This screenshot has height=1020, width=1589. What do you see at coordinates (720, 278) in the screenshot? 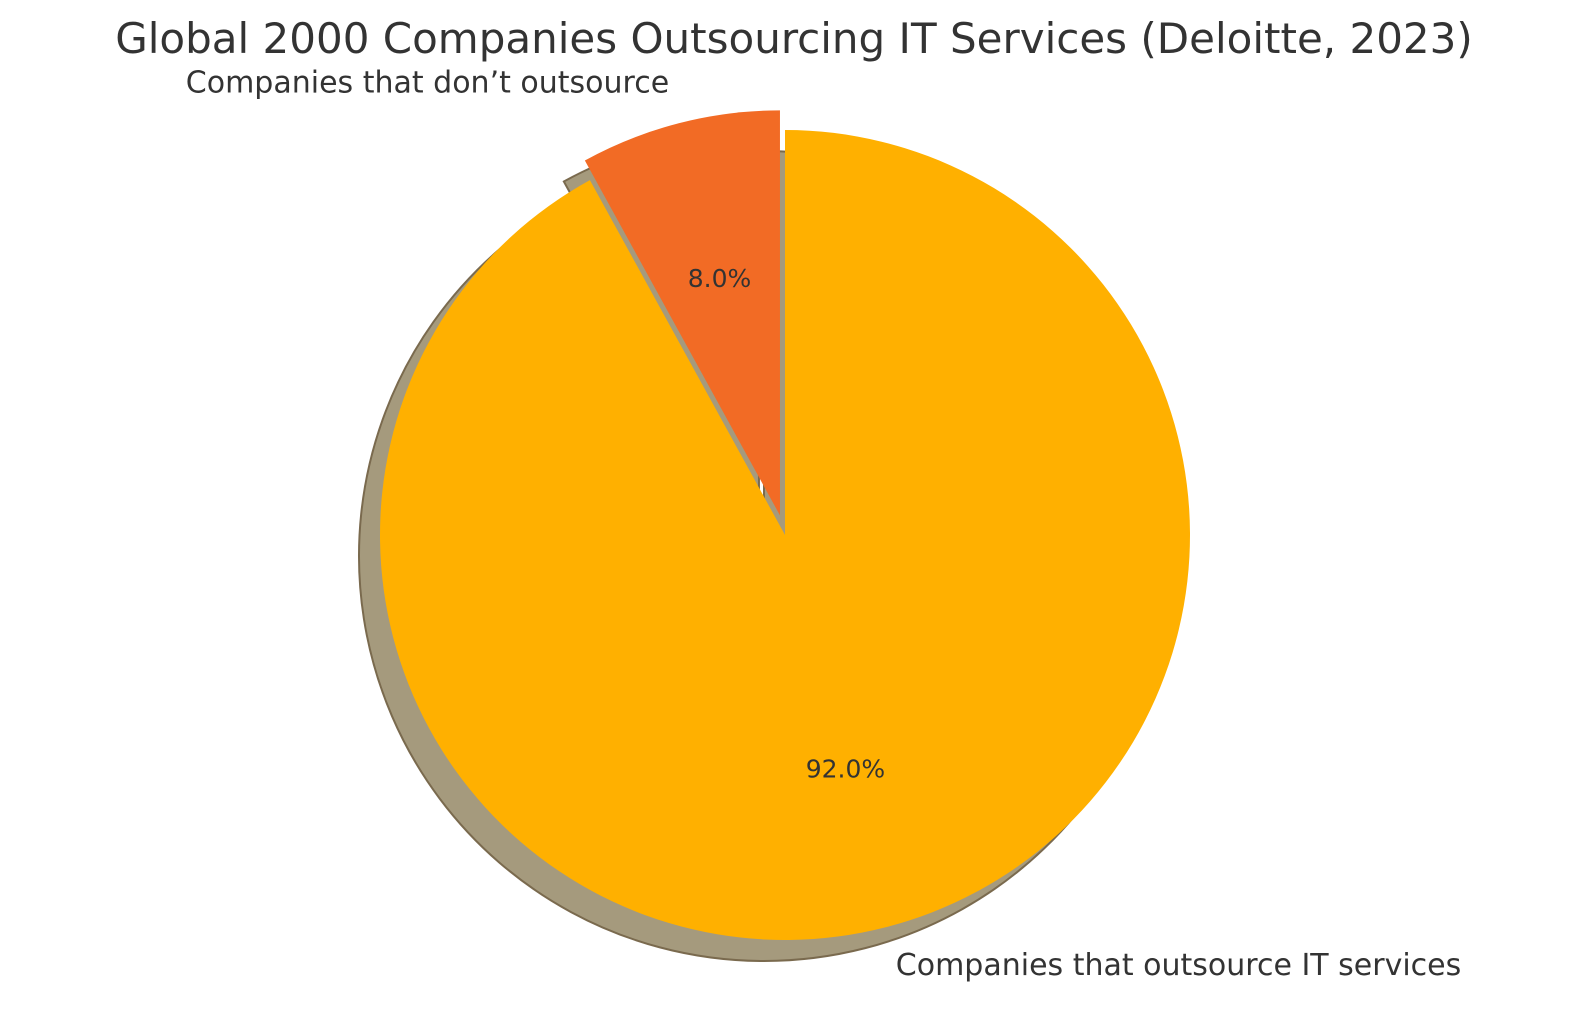
I see `slice-2-pct-label: 8.0%` at bounding box center [720, 278].